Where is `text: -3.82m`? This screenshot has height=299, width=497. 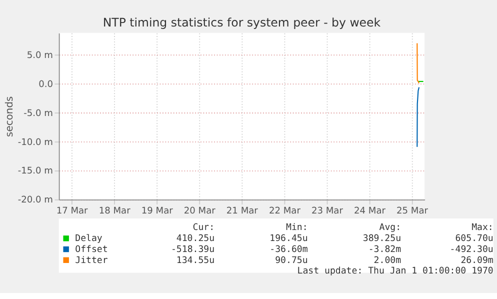 text: -3.82m is located at coordinates (385, 249).